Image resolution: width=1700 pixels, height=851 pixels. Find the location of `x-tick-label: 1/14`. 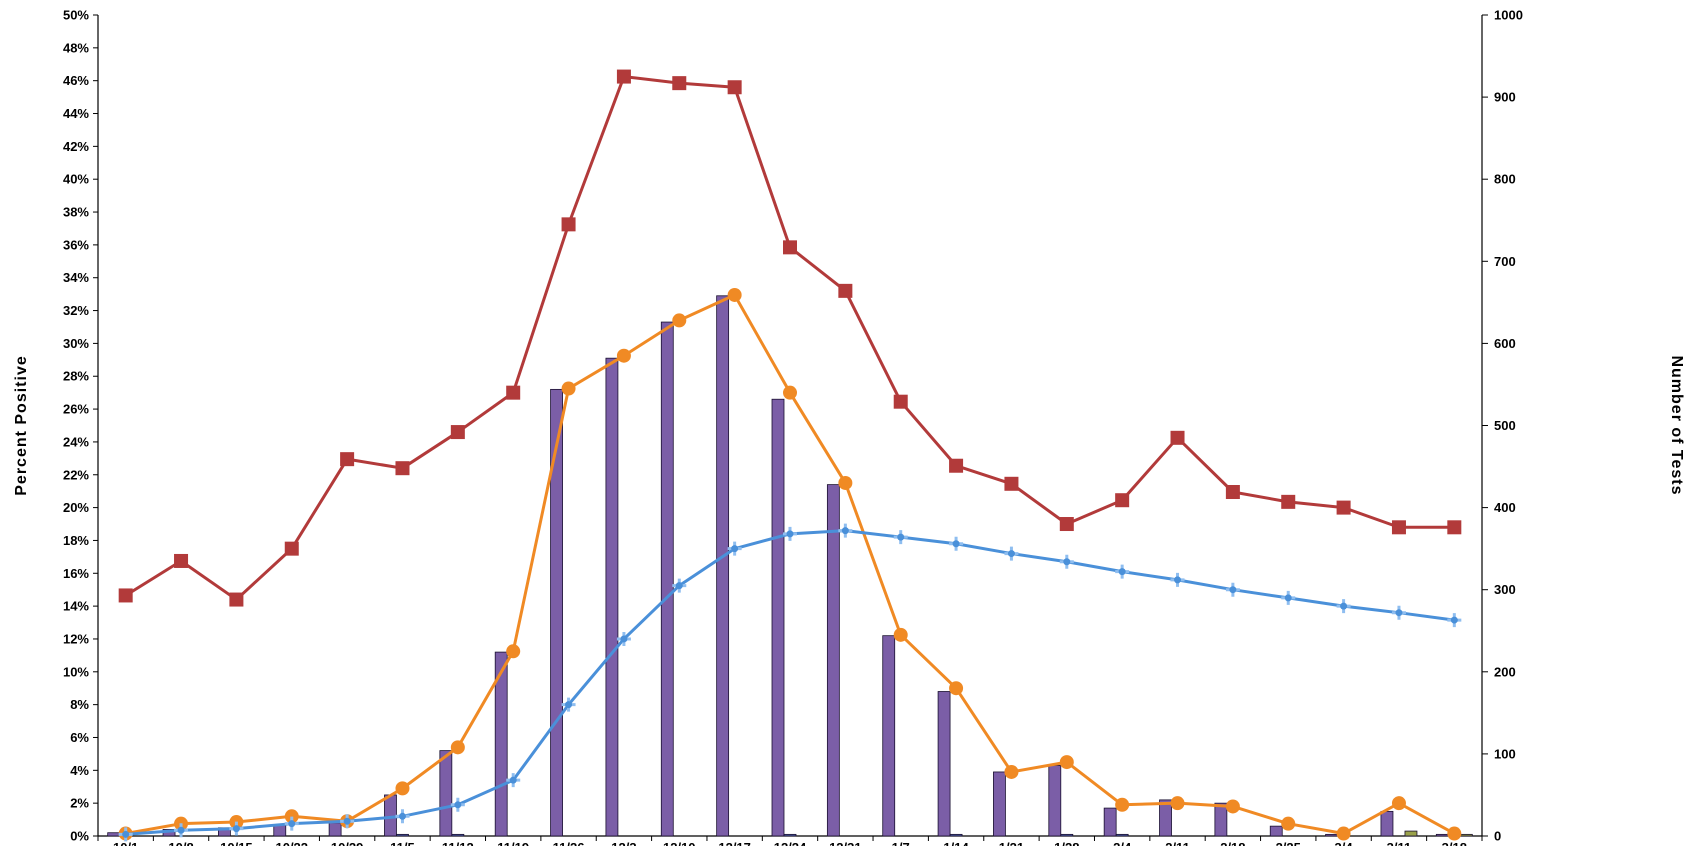

x-tick-label: 1/14 is located at coordinates (956, 843).